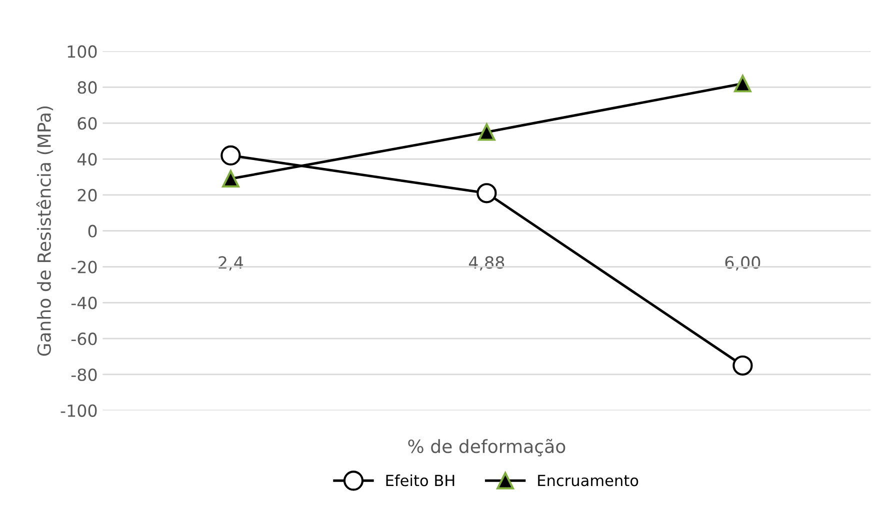  I want to click on y-tick-label: -40, so click(84, 303).